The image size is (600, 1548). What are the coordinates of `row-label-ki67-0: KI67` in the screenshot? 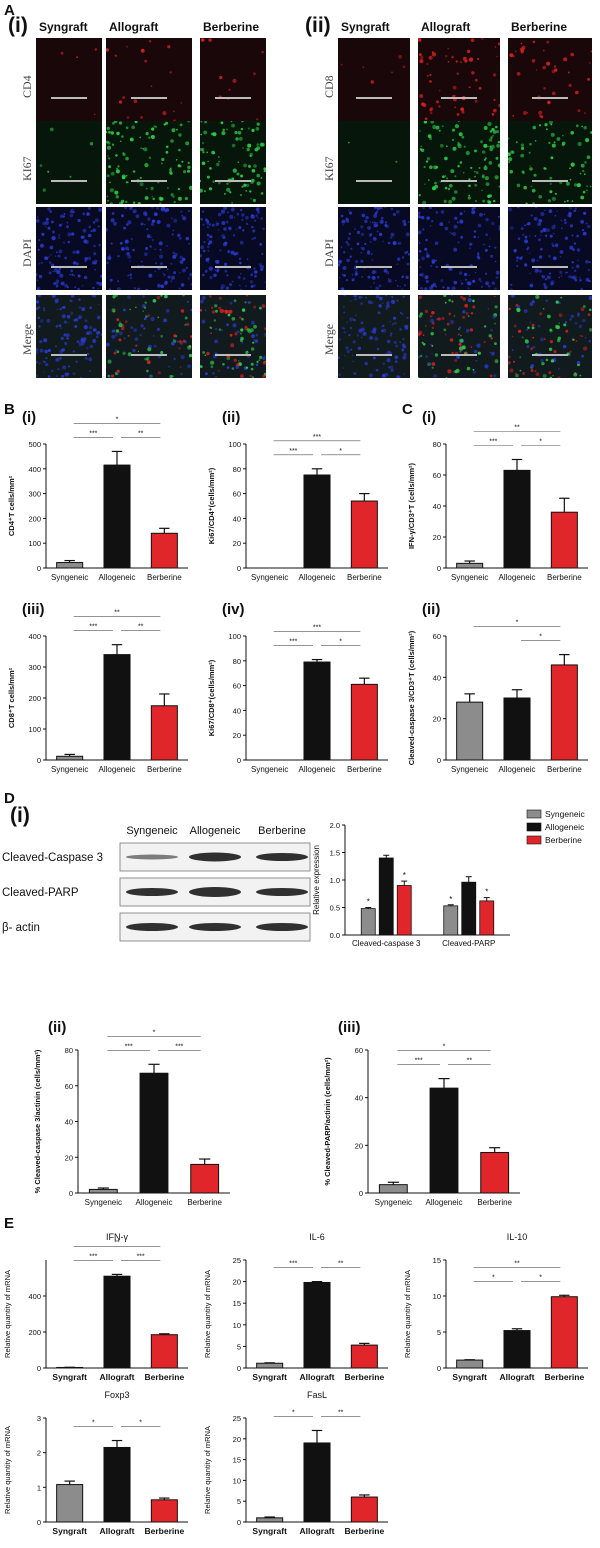 It's located at (27, 168).